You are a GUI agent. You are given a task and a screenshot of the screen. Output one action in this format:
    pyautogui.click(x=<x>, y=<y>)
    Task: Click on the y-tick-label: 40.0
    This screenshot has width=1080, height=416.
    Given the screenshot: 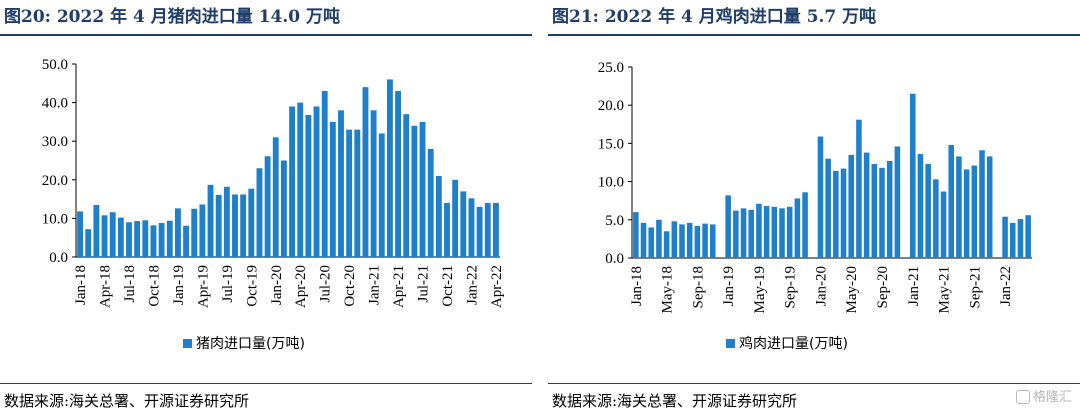 What is the action you would take?
    pyautogui.click(x=55, y=104)
    